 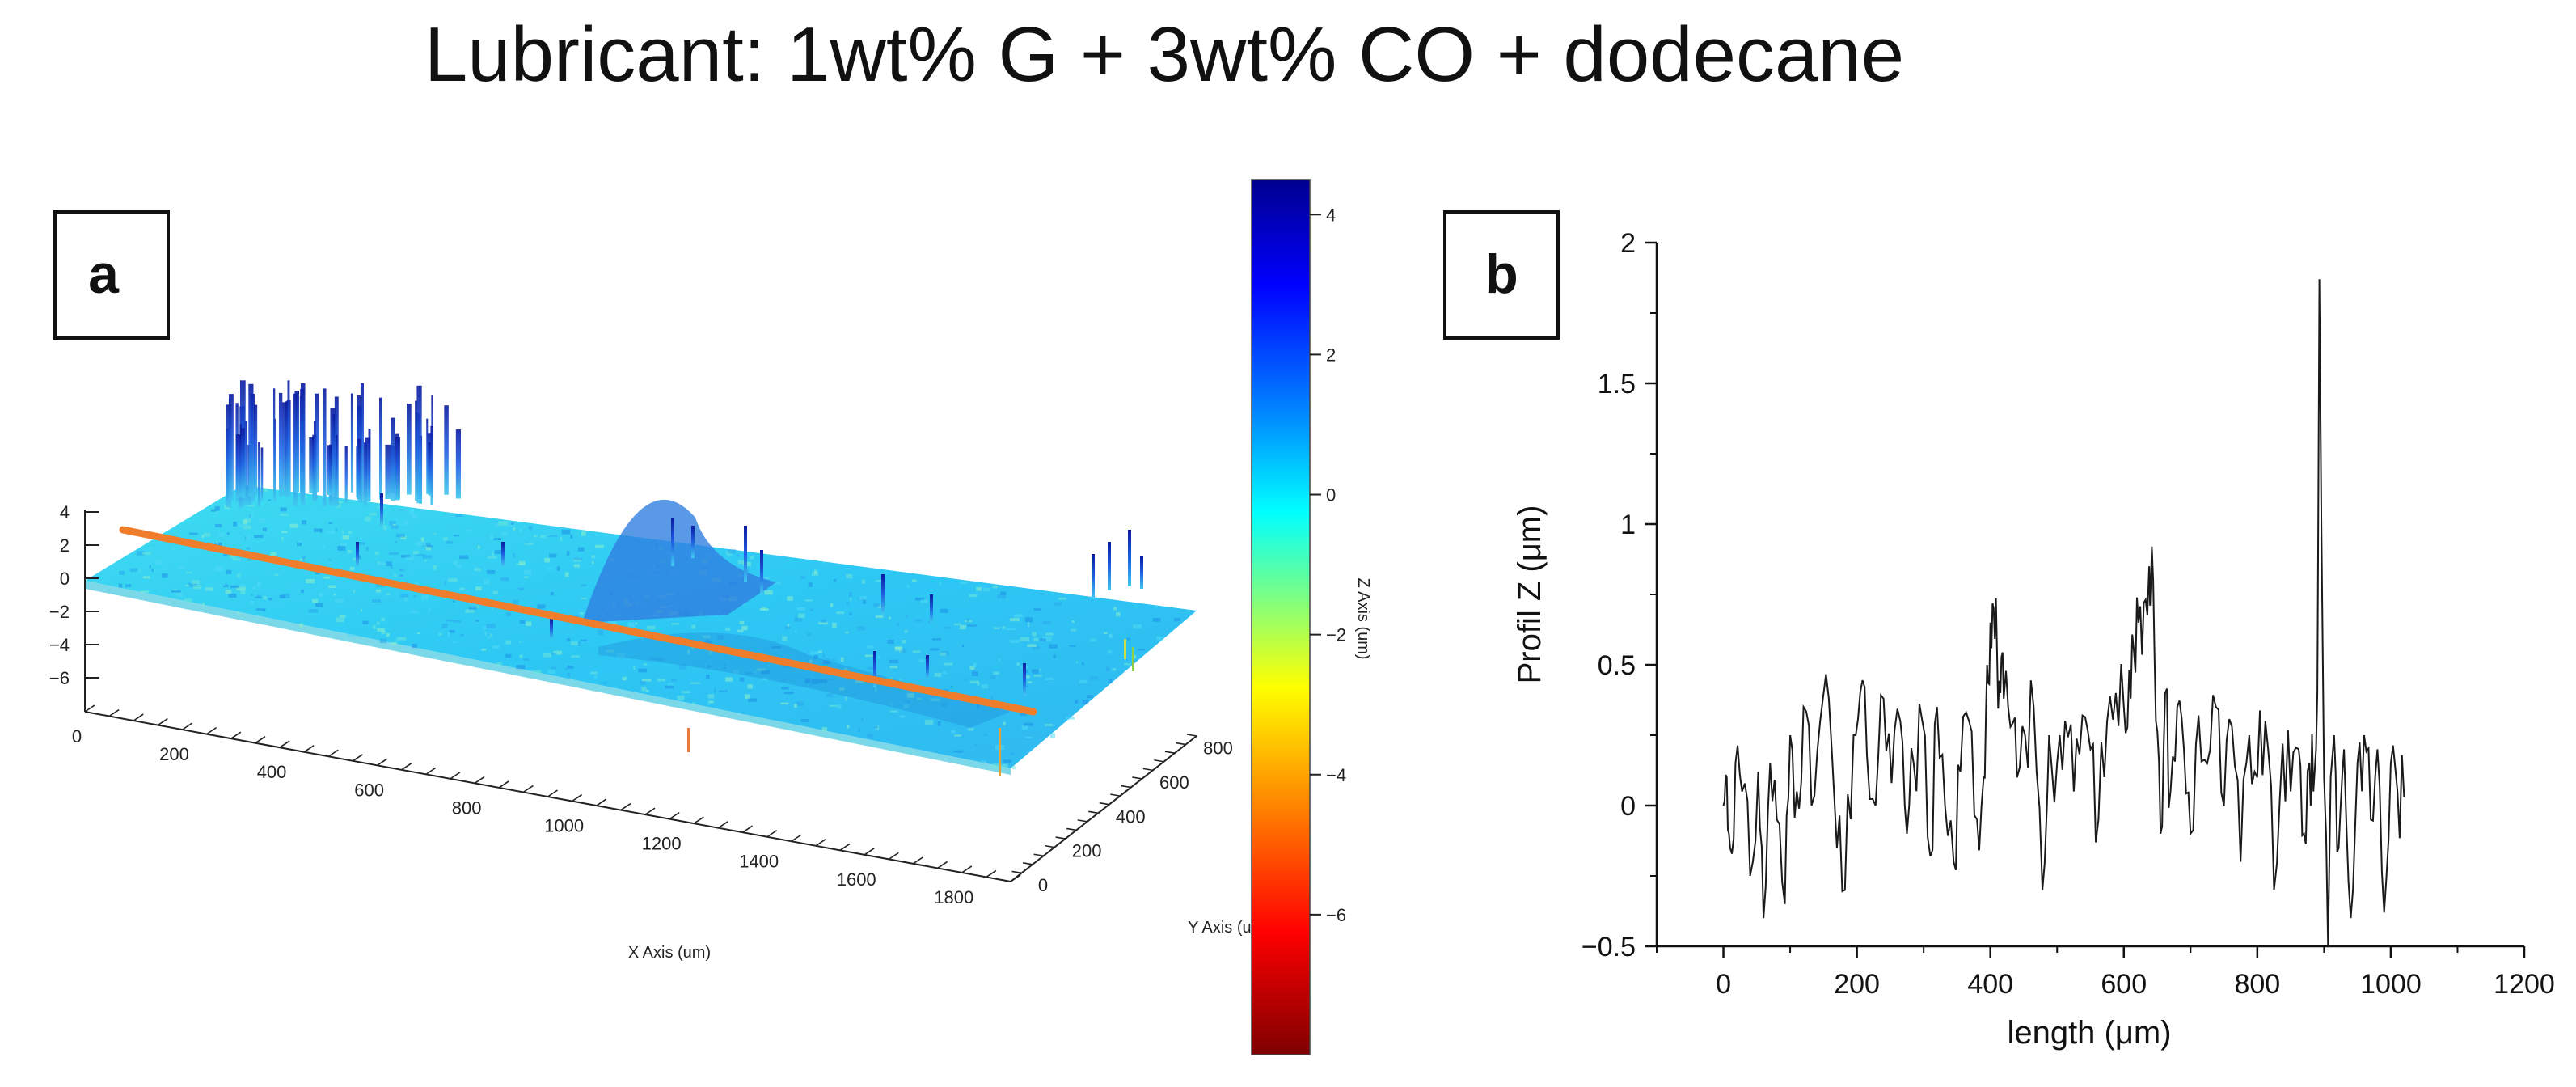 What do you see at coordinates (2124, 984) in the screenshot?
I see `profile-x-tick-label: 600` at bounding box center [2124, 984].